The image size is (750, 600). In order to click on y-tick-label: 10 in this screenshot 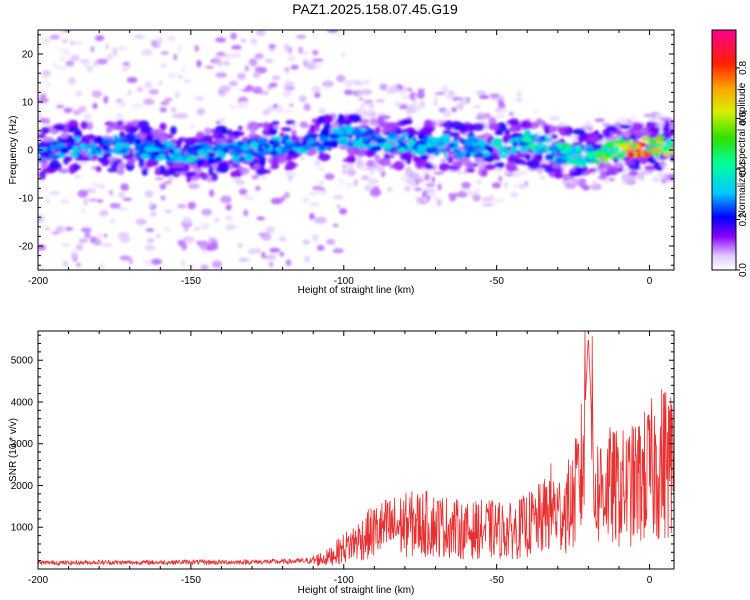, I will do `click(28, 103)`.